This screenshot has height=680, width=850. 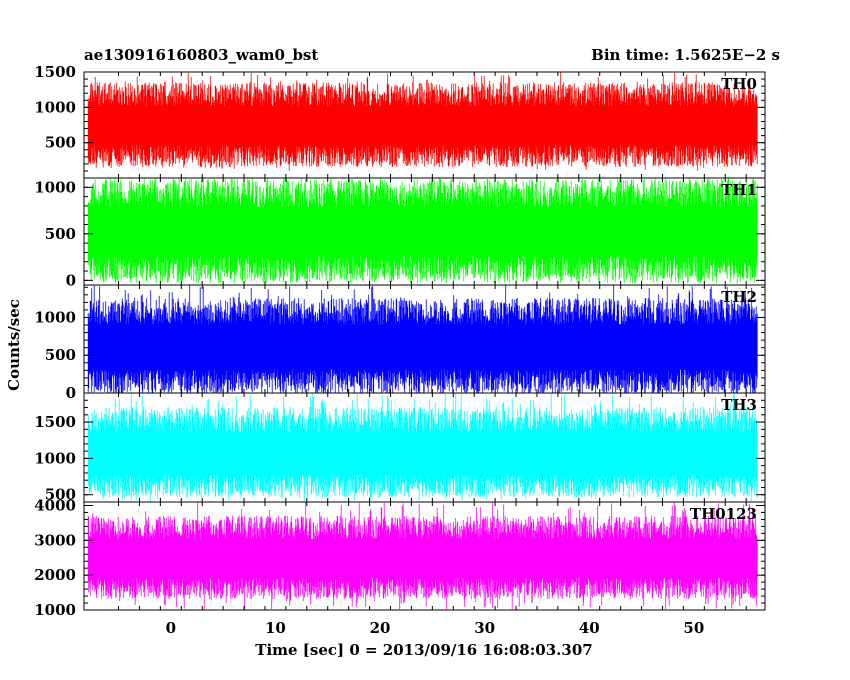 I want to click on y-axis-label: Counts/sec, so click(x=14, y=345).